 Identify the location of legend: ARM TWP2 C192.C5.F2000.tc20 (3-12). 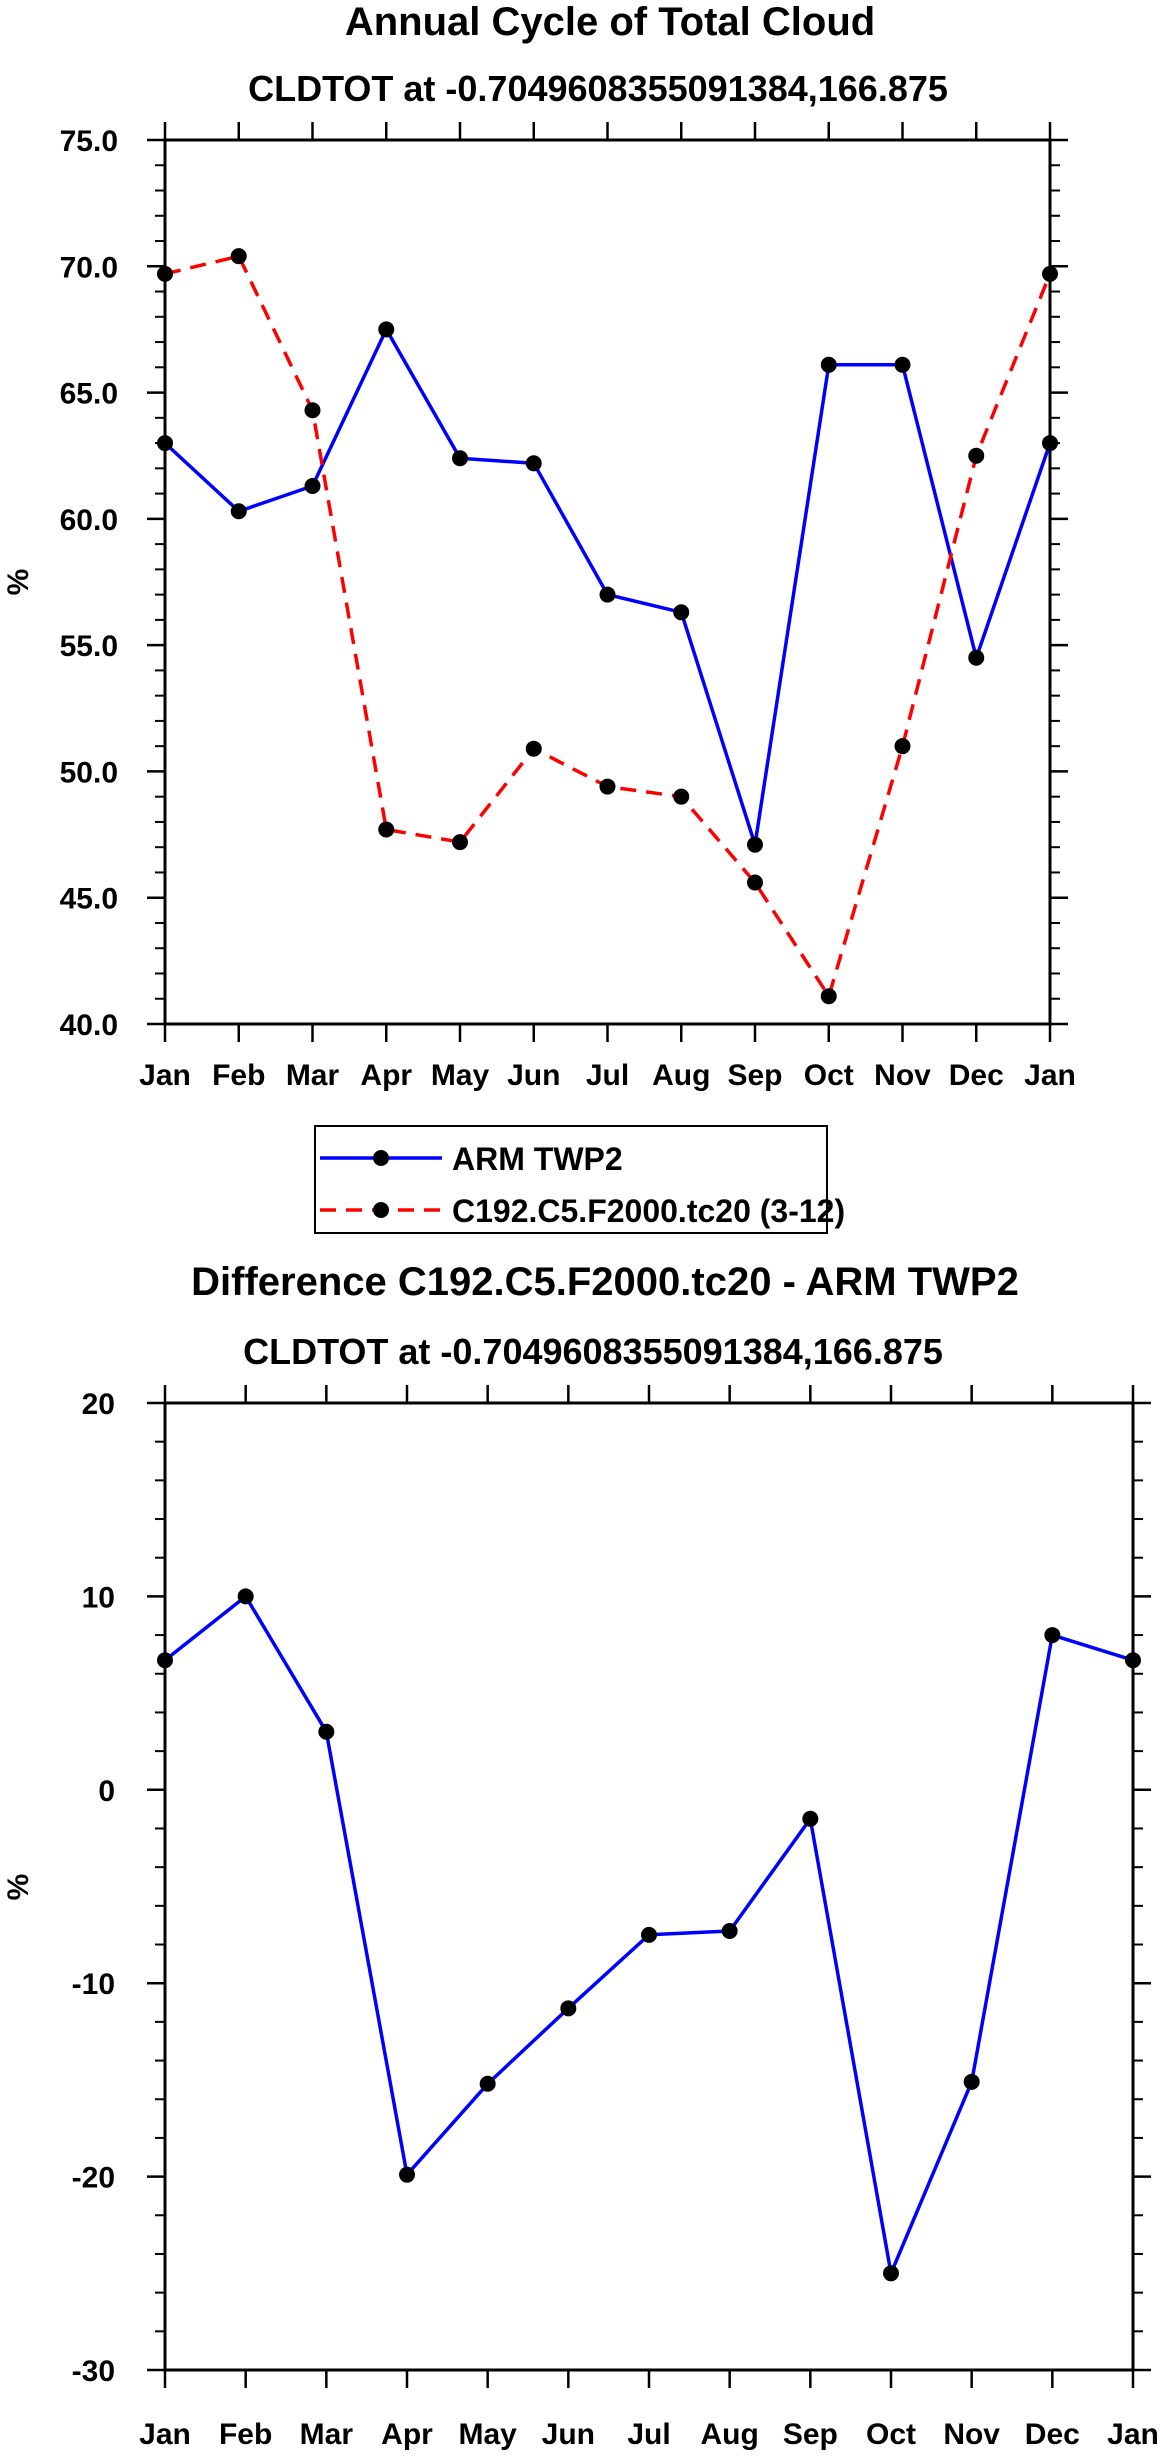
(579, 1179).